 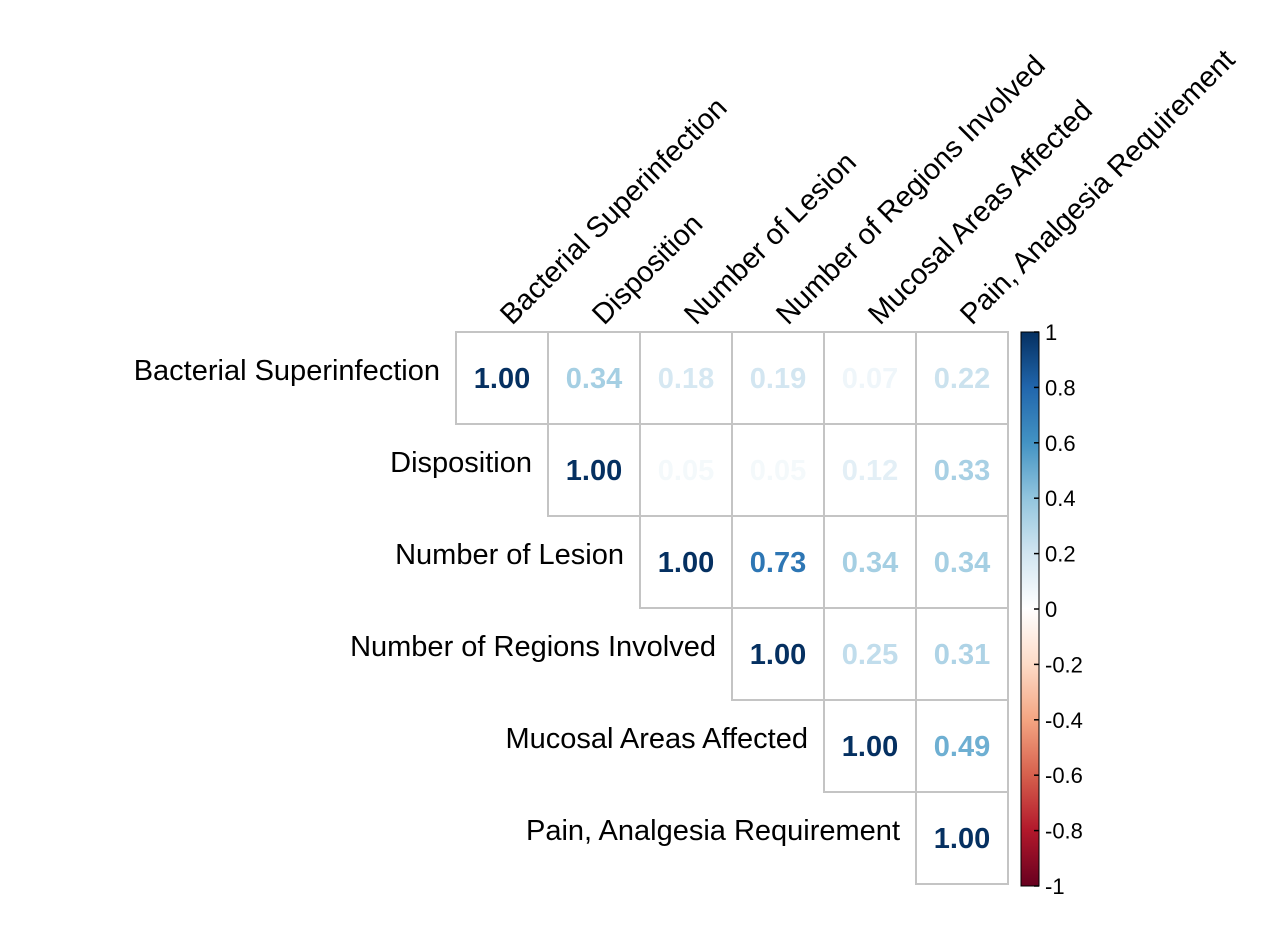 I want to click on color-tick-label: -0.8, so click(x=1064, y=831).